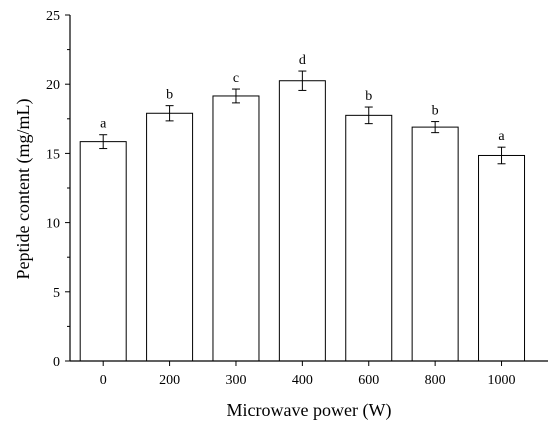  Describe the element at coordinates (53, 16) in the screenshot. I see `y-tick-label: 25` at that location.